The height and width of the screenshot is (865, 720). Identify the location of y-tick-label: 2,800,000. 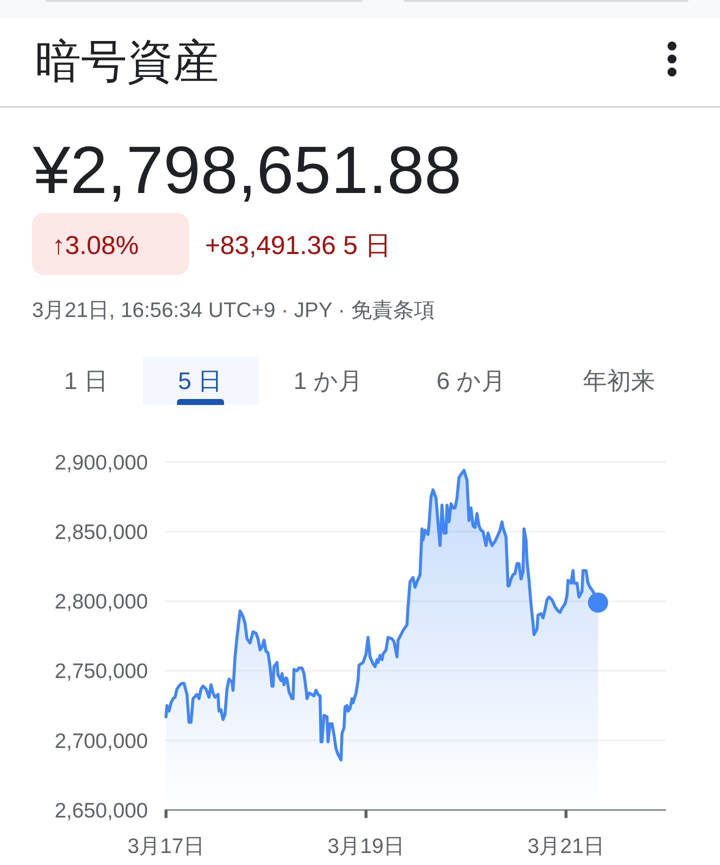
(101, 602).